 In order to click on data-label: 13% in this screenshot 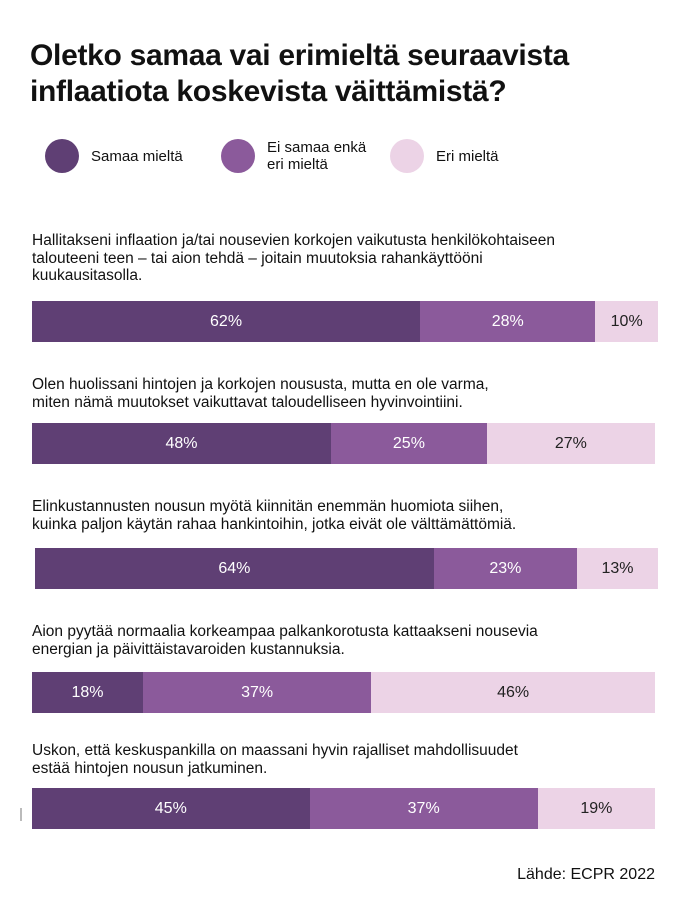, I will do `click(617, 568)`.